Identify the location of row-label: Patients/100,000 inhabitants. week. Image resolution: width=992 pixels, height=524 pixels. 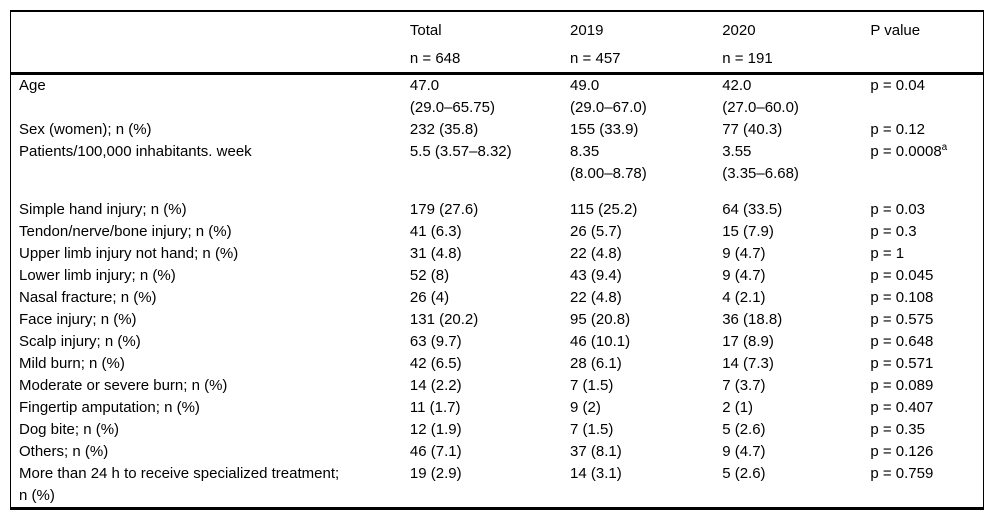
(135, 151).